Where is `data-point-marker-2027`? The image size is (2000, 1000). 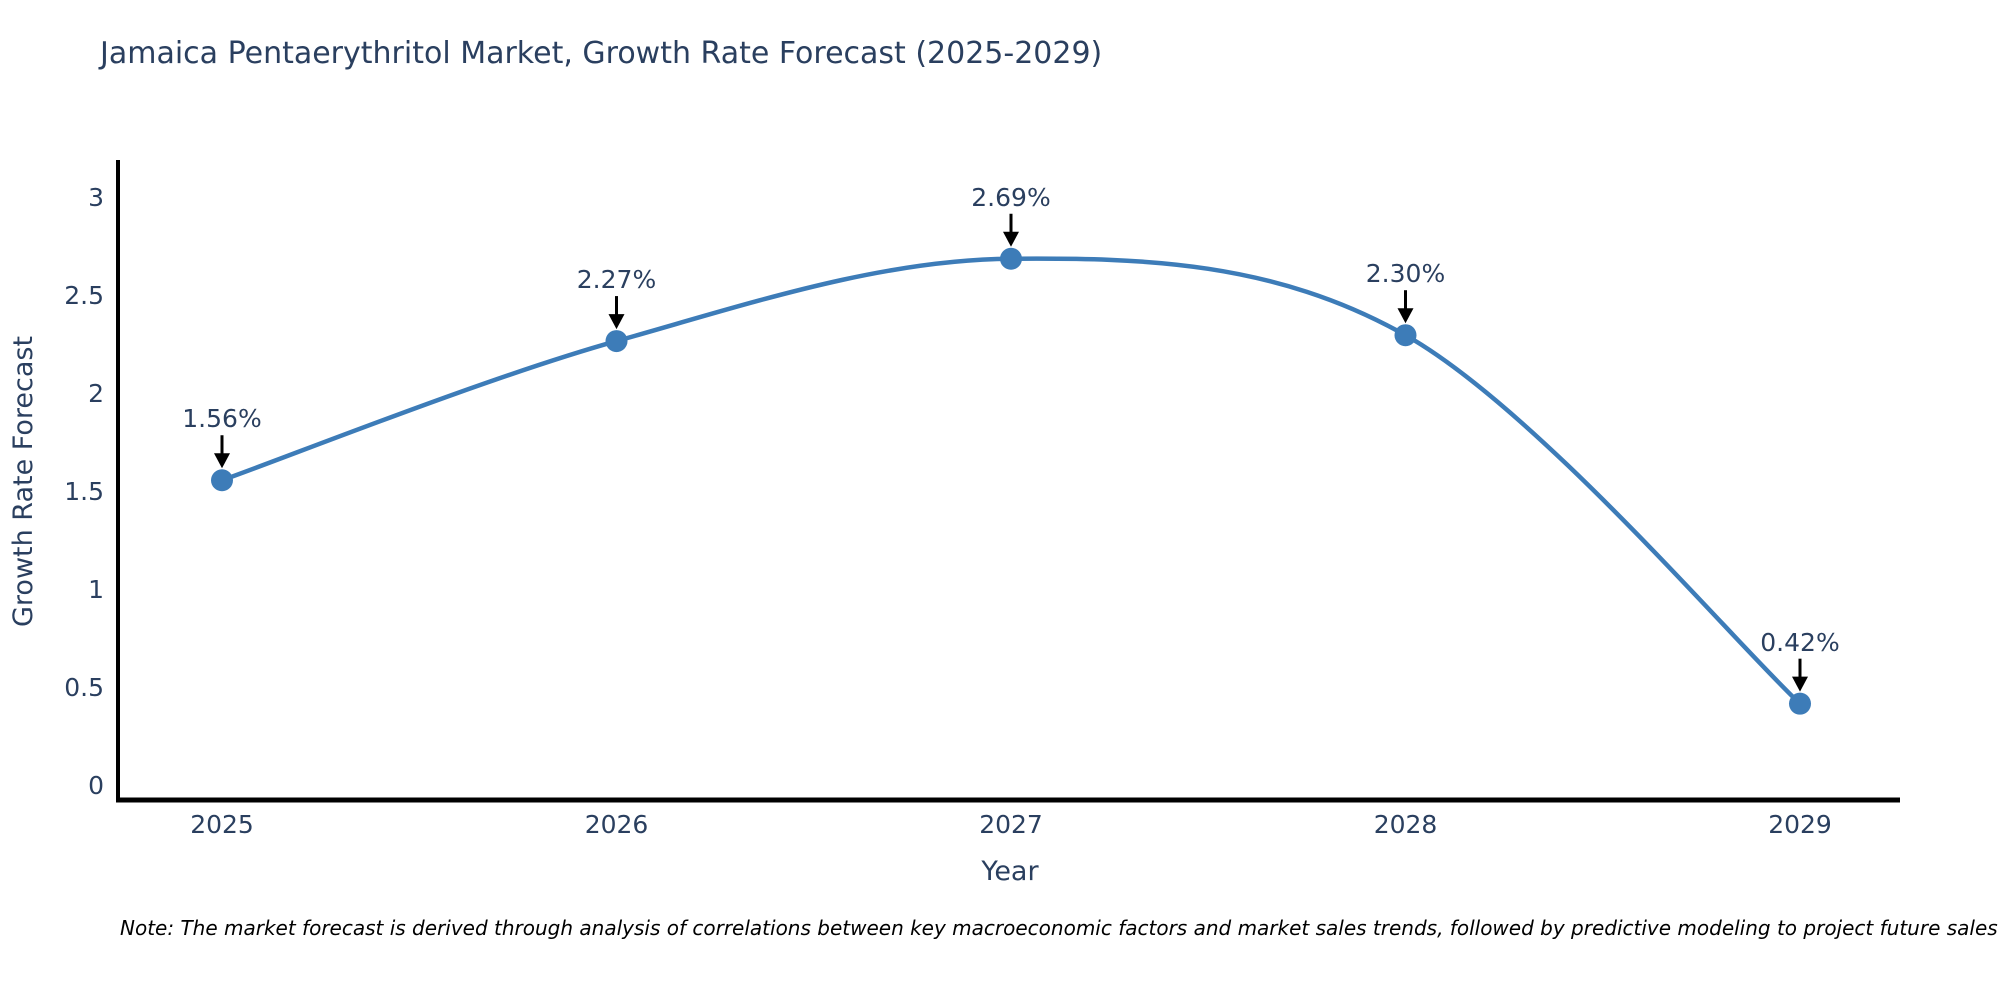 data-point-marker-2027 is located at coordinates (1011, 258).